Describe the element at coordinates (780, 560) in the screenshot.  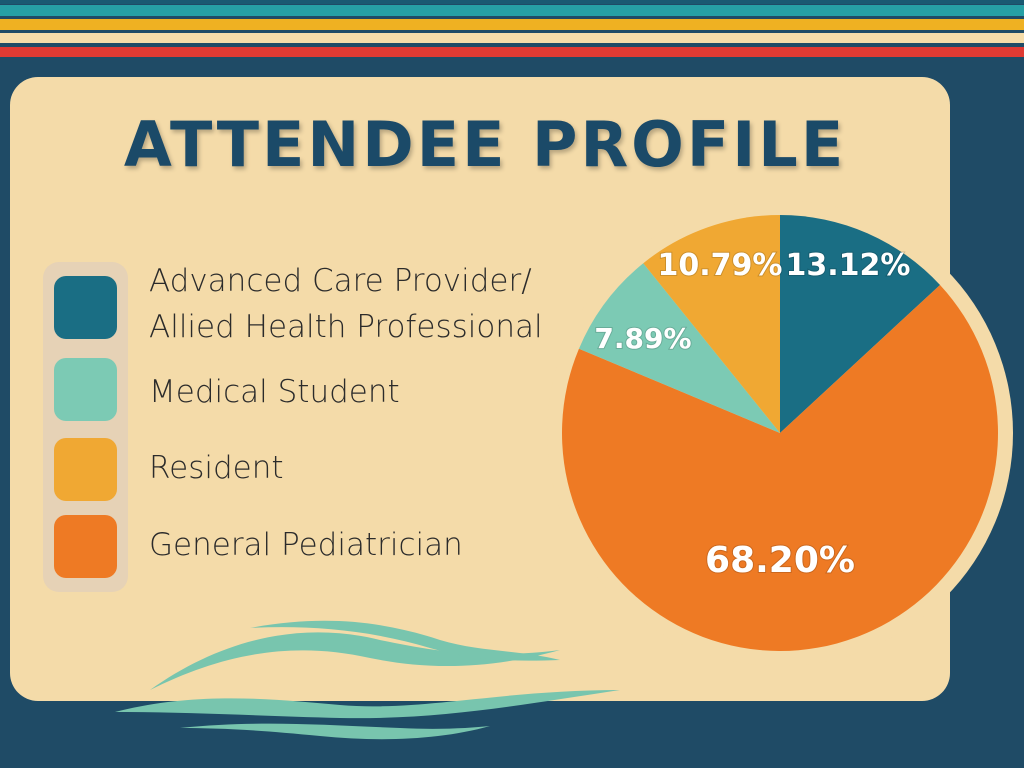
I see `pie-label-1: 68.20%` at that location.